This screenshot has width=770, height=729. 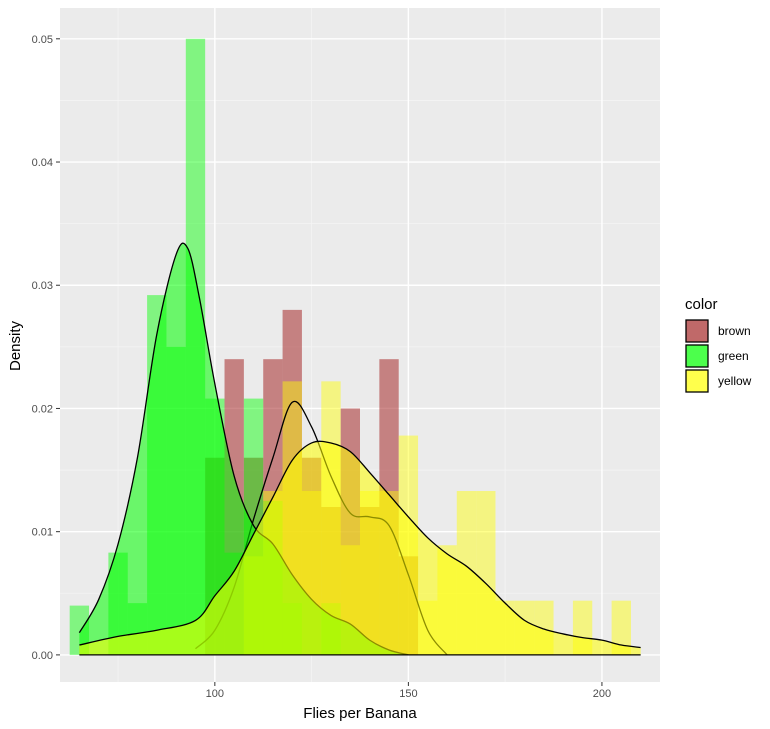 What do you see at coordinates (734, 331) in the screenshot?
I see `legend-label-brown: brown` at bounding box center [734, 331].